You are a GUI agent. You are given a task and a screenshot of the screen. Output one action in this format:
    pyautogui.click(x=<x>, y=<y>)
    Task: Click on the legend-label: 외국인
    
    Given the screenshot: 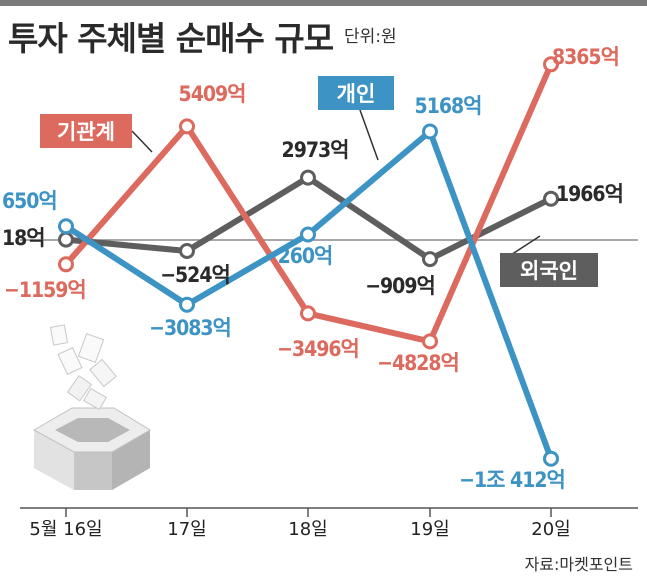 What is the action you would take?
    pyautogui.click(x=549, y=271)
    